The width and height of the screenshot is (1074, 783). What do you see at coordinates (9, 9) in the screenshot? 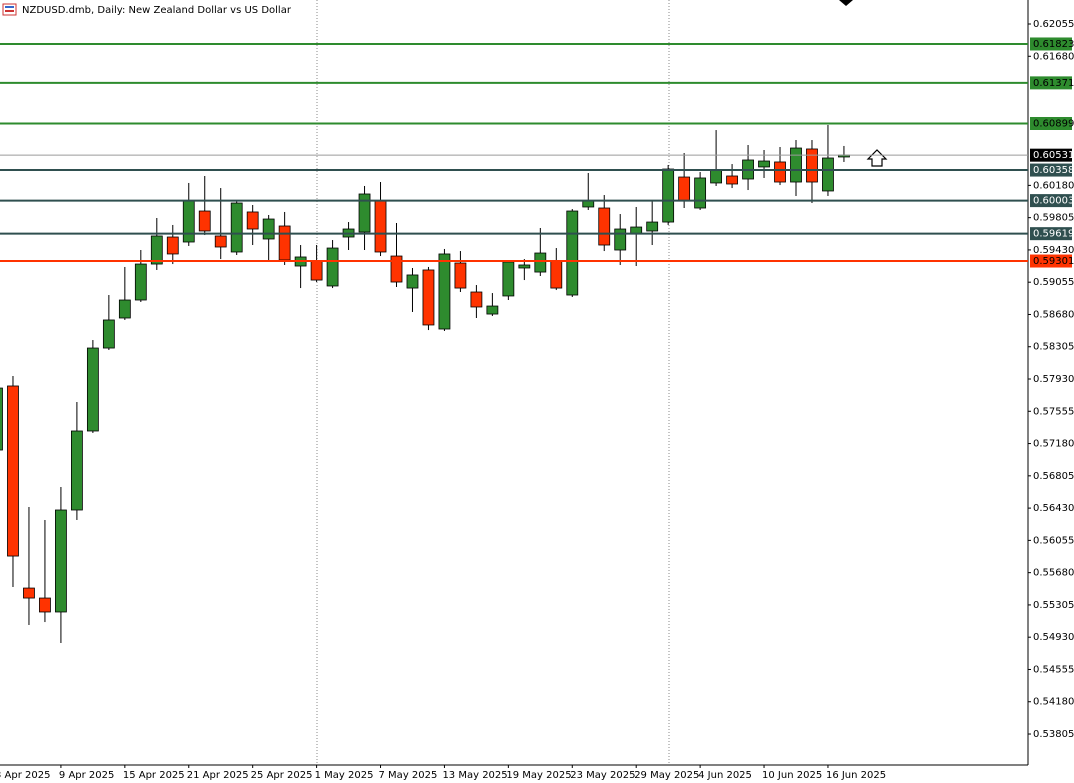
I see `symbol-icon` at bounding box center [9, 9].